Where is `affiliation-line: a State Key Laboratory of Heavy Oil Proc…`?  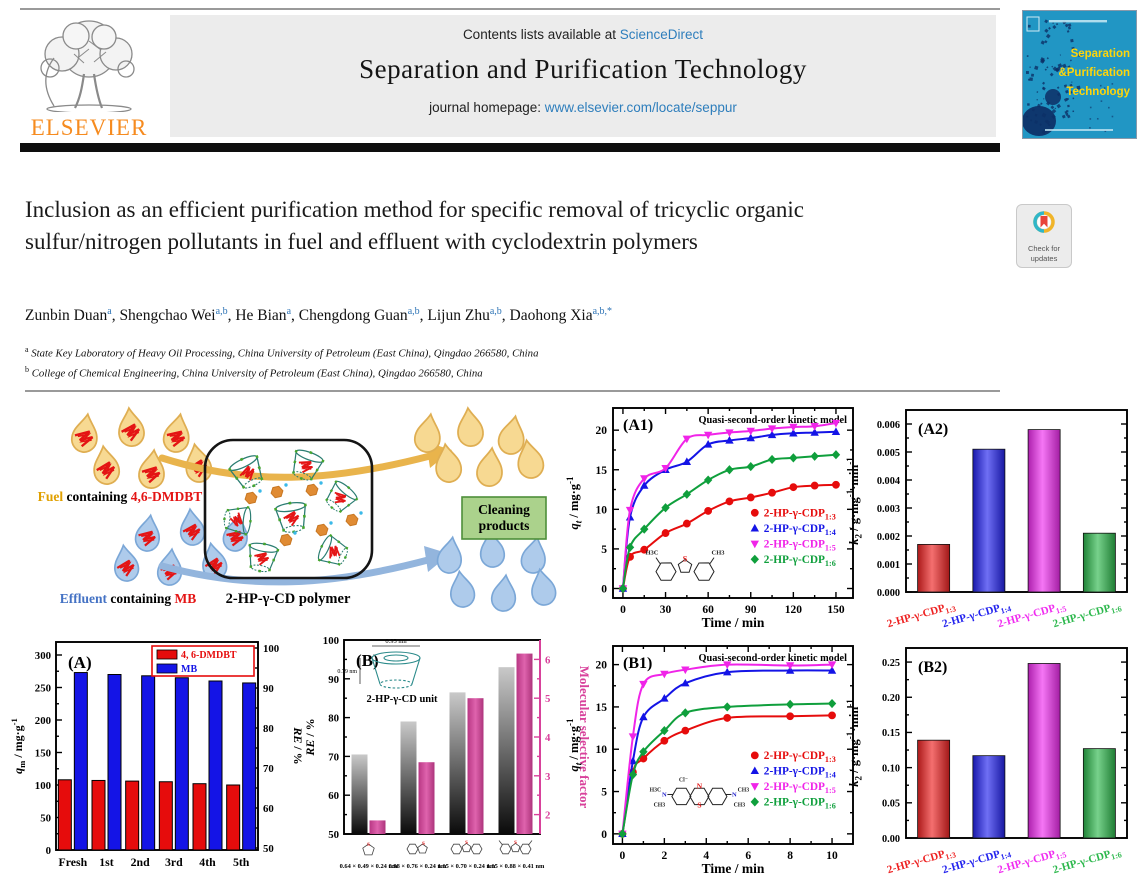 affiliation-line: a State Key Laboratory of Heavy Oil Proc… is located at coordinates (282, 352).